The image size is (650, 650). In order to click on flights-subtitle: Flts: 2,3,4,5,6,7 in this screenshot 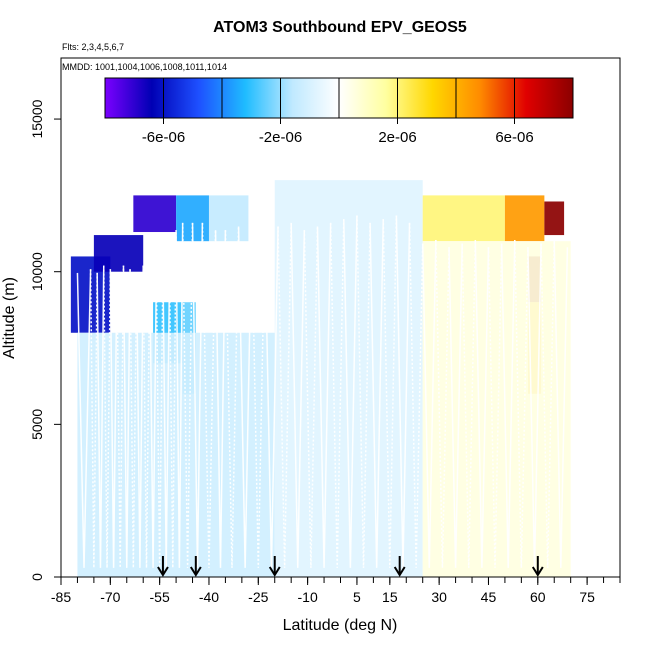, I will do `click(93, 47)`.